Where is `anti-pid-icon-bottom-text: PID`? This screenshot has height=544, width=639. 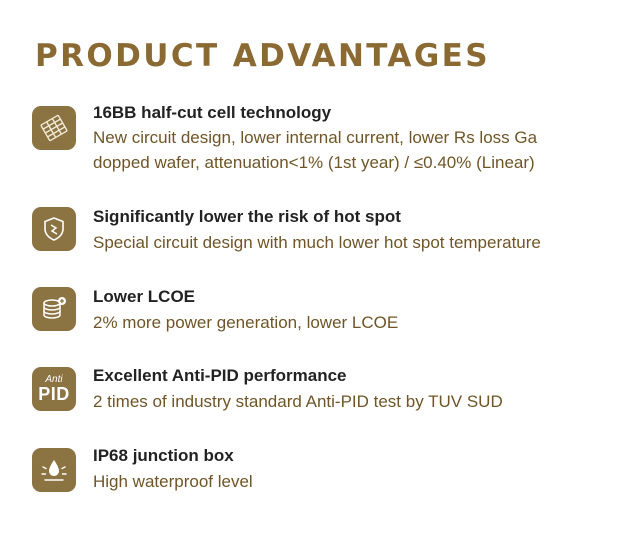
anti-pid-icon-bottom-text: PID is located at coordinates (54, 394).